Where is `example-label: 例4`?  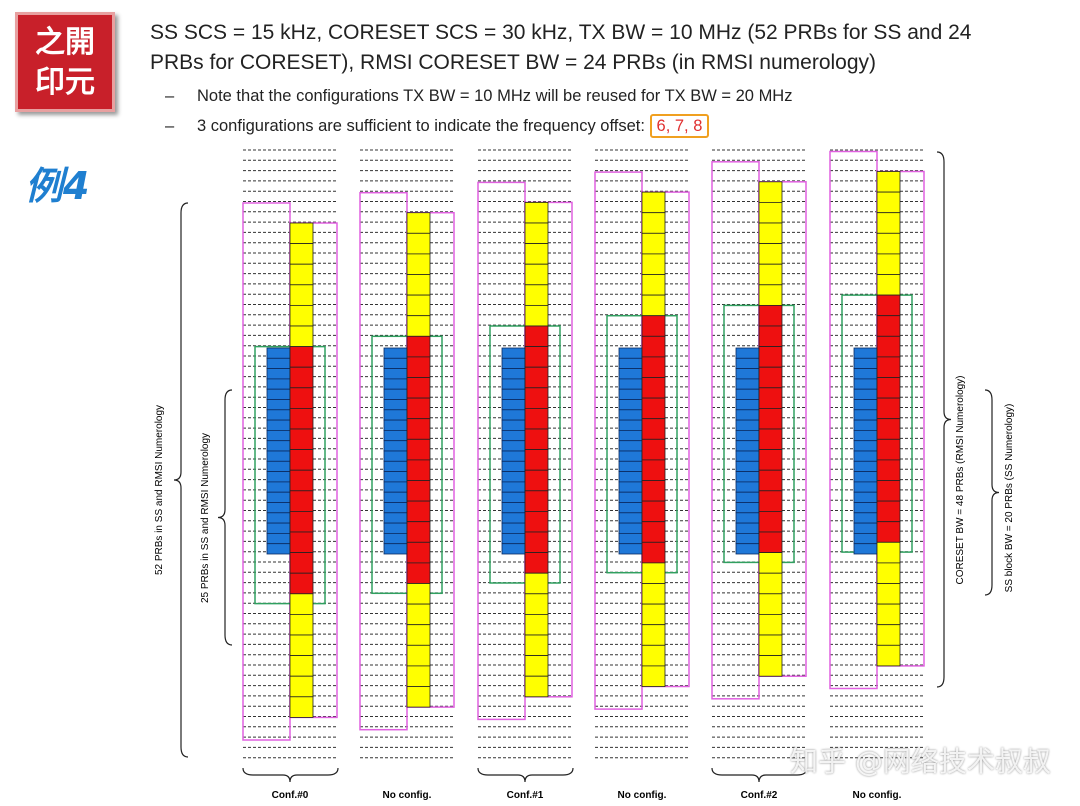 example-label: 例4 is located at coordinates (57, 186).